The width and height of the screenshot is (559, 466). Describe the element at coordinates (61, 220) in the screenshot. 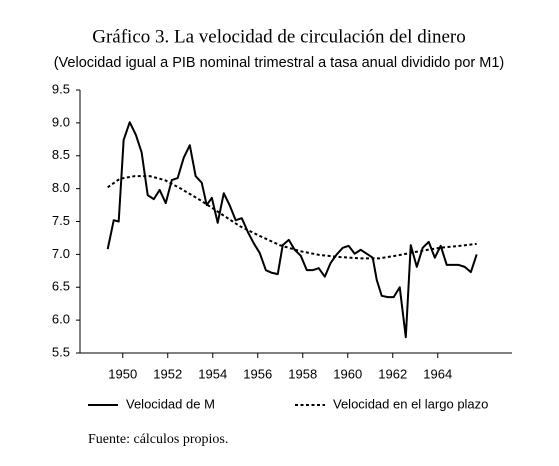

I see `y-tick-label: 7.5` at that location.